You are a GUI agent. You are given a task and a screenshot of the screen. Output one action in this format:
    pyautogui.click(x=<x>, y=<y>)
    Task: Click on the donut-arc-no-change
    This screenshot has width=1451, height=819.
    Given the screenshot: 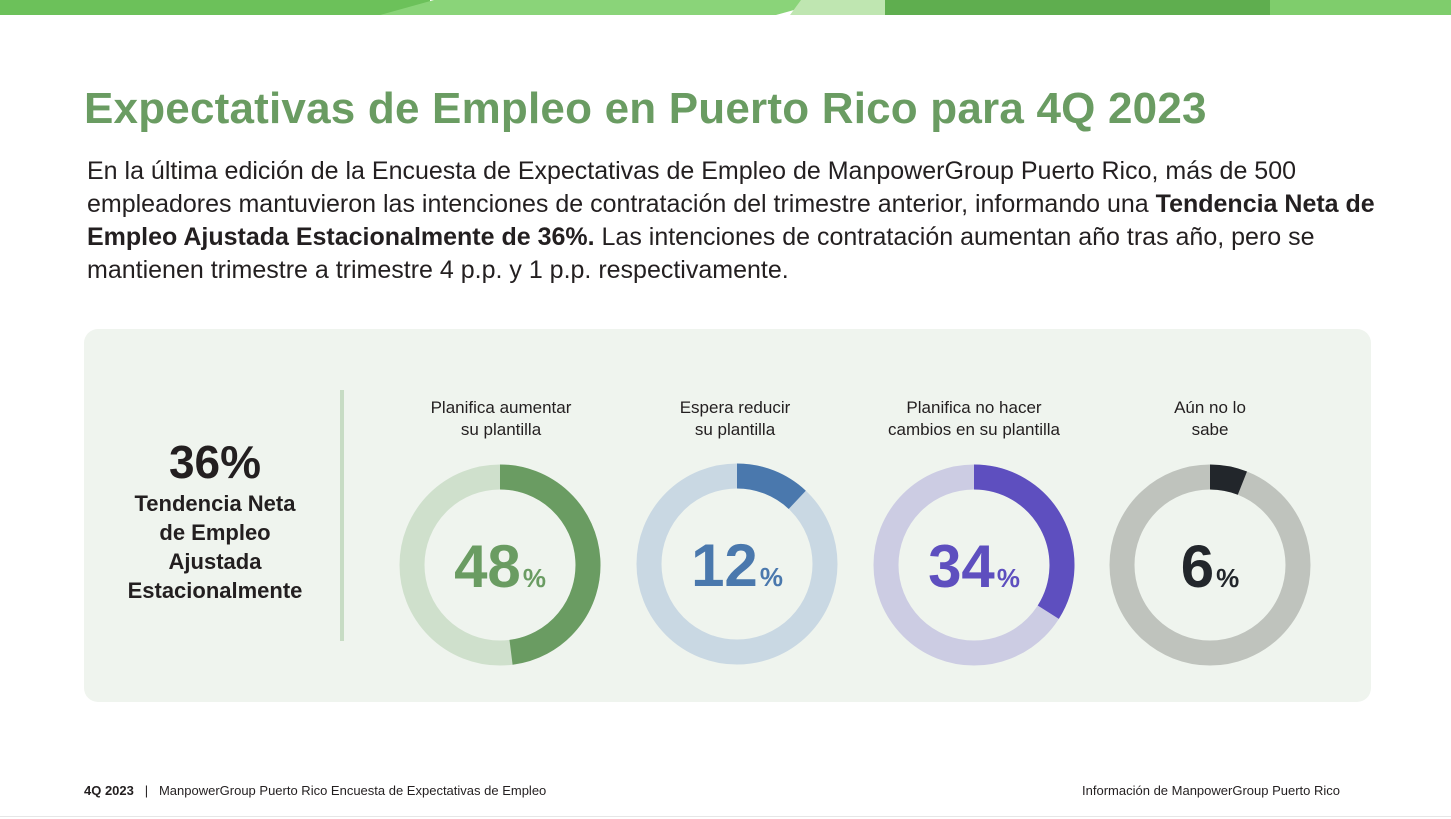 What is the action you would take?
    pyautogui.click(x=1024, y=541)
    